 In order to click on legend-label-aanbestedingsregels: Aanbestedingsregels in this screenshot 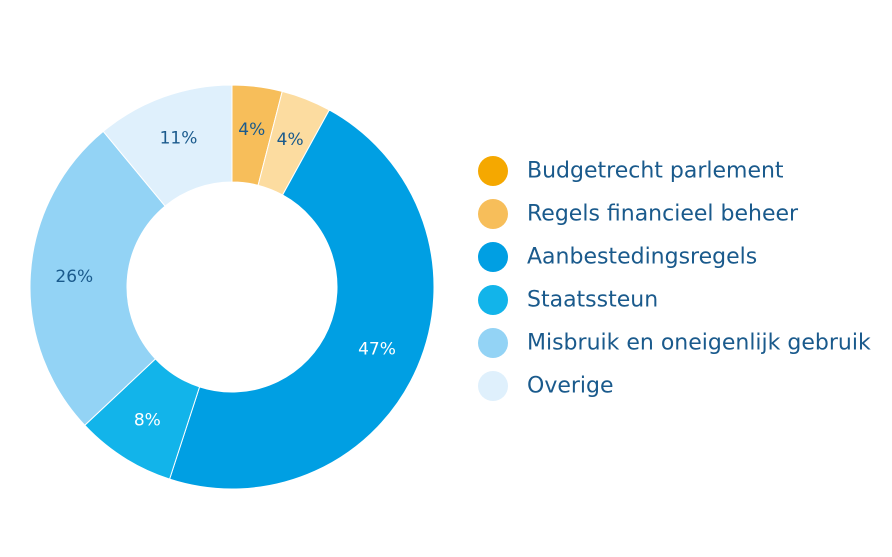, I will do `click(642, 257)`.